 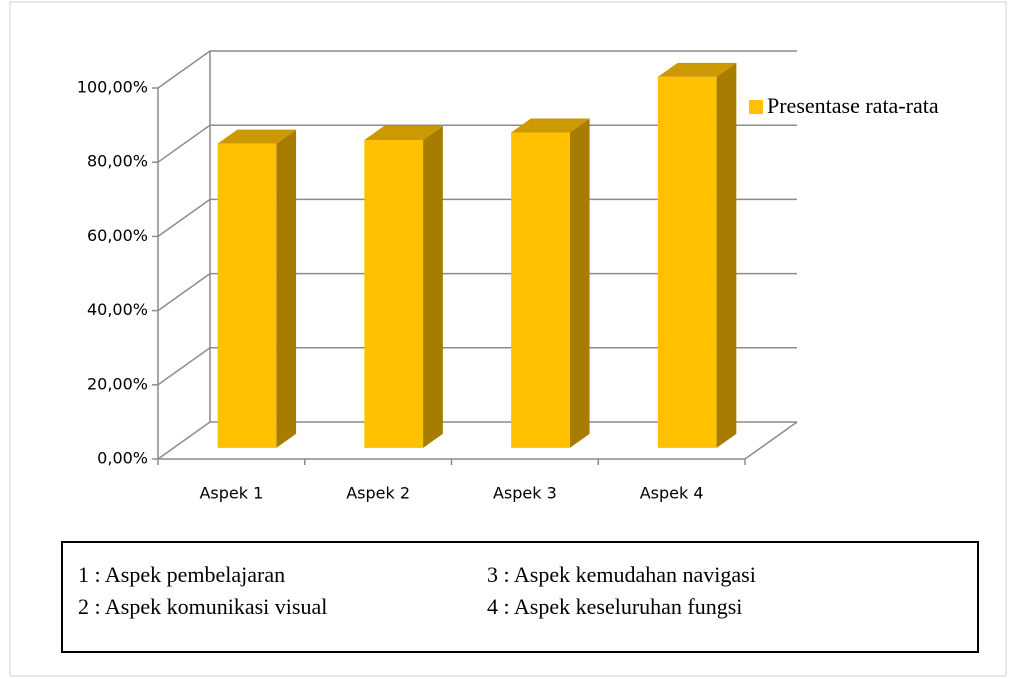 I want to click on y-tick-label: 80,00%, so click(x=117, y=161).